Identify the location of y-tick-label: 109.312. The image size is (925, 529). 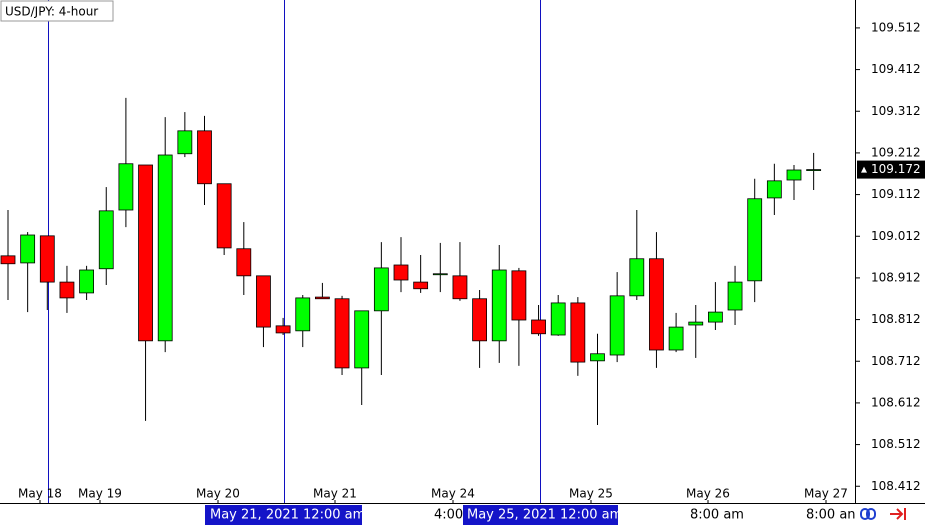
(896, 111).